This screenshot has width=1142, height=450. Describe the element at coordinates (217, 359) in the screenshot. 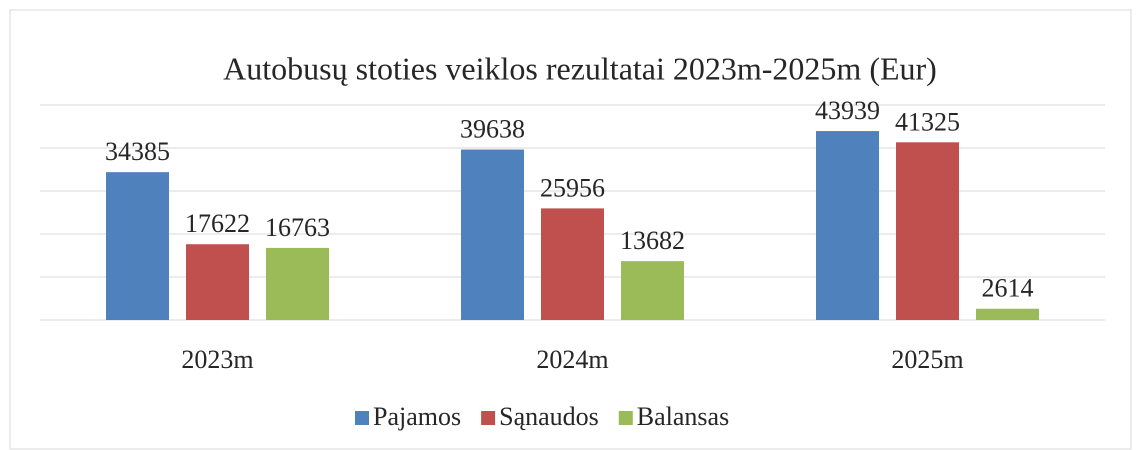

I see `x-tick-label: 2023m` at that location.